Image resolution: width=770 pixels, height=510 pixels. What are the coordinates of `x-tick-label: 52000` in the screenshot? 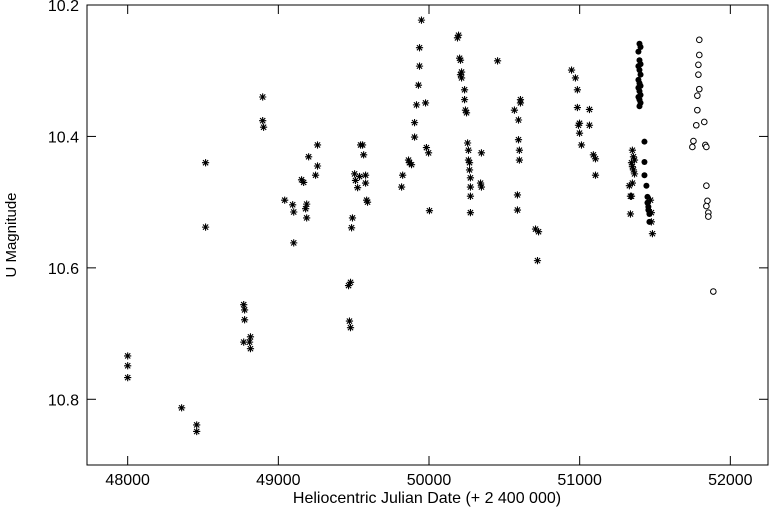 It's located at (730, 480).